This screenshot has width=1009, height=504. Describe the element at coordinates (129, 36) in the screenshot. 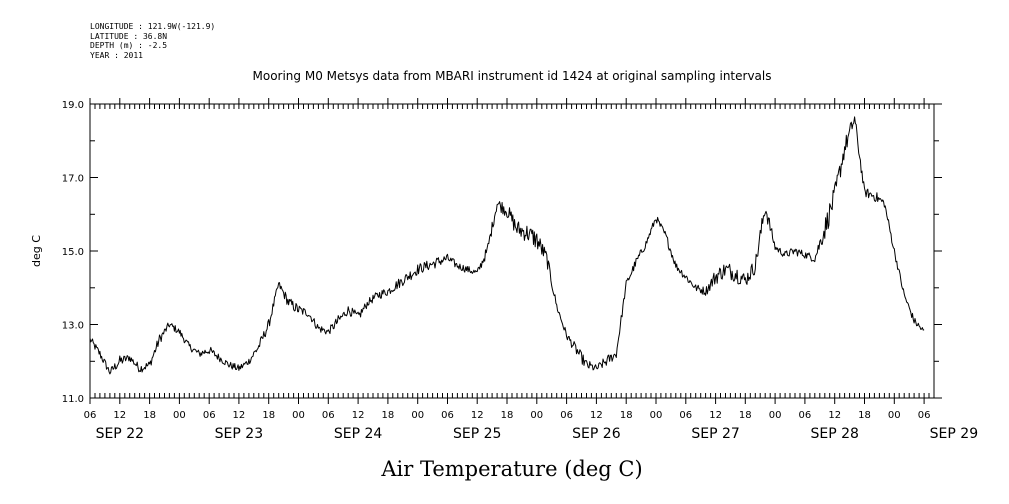

I see `latitude-label: LATITUDE : 36.8N` at that location.